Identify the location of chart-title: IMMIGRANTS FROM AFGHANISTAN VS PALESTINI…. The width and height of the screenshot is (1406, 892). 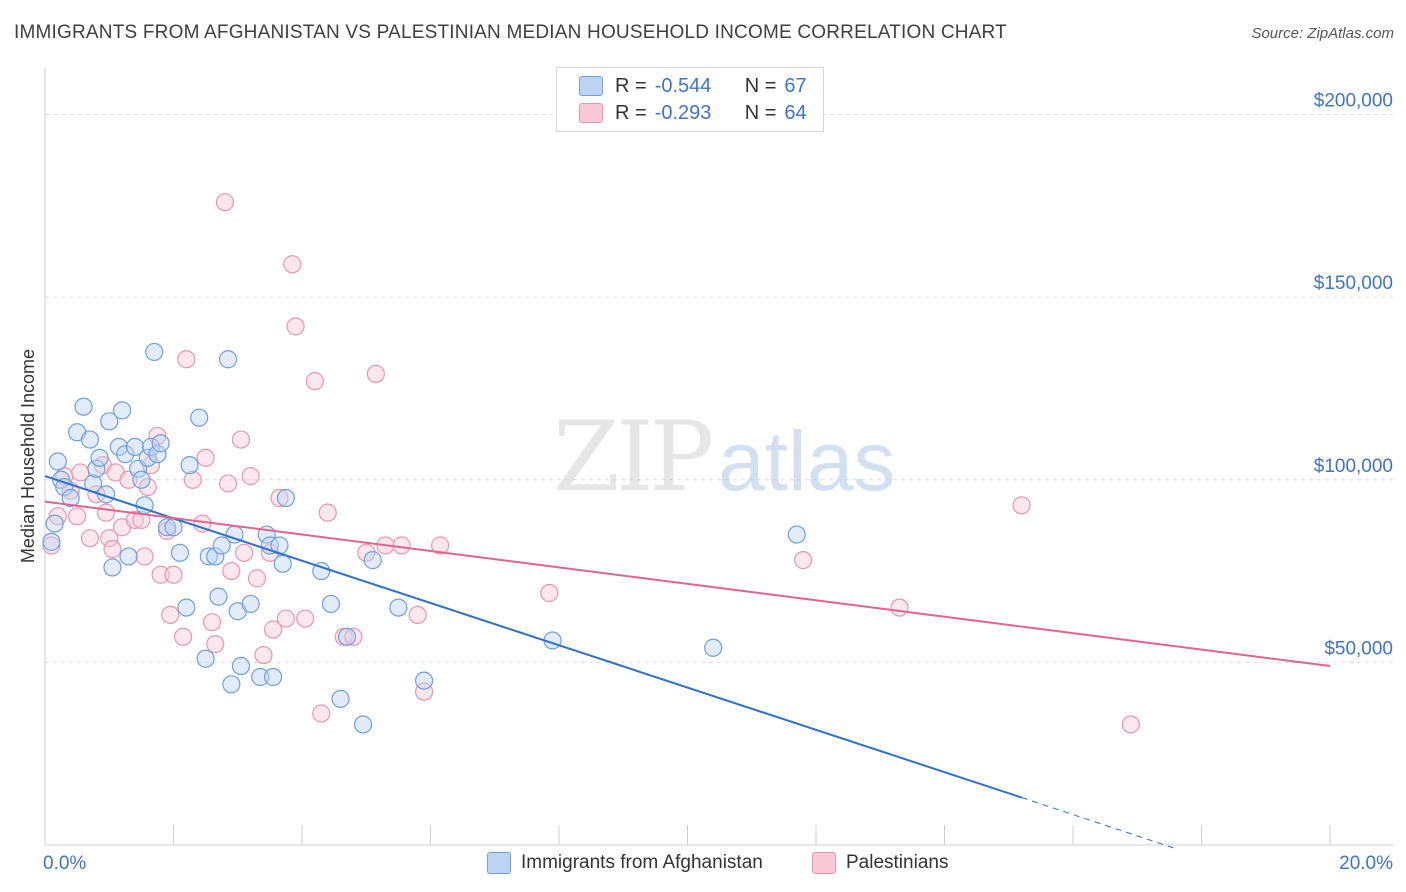
(510, 32).